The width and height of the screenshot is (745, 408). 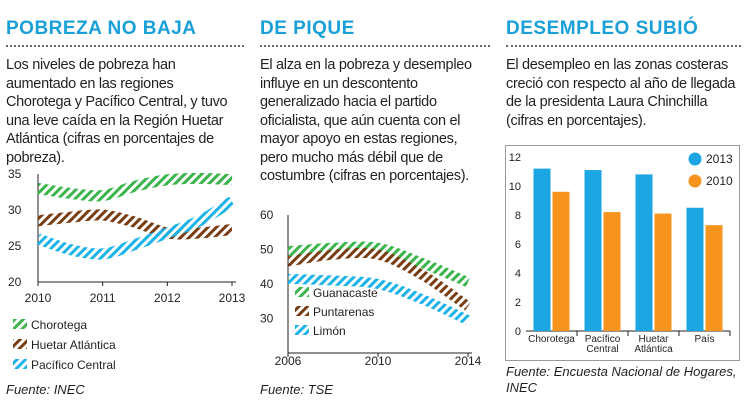 I want to click on y-tick-label: 4, so click(x=518, y=274).